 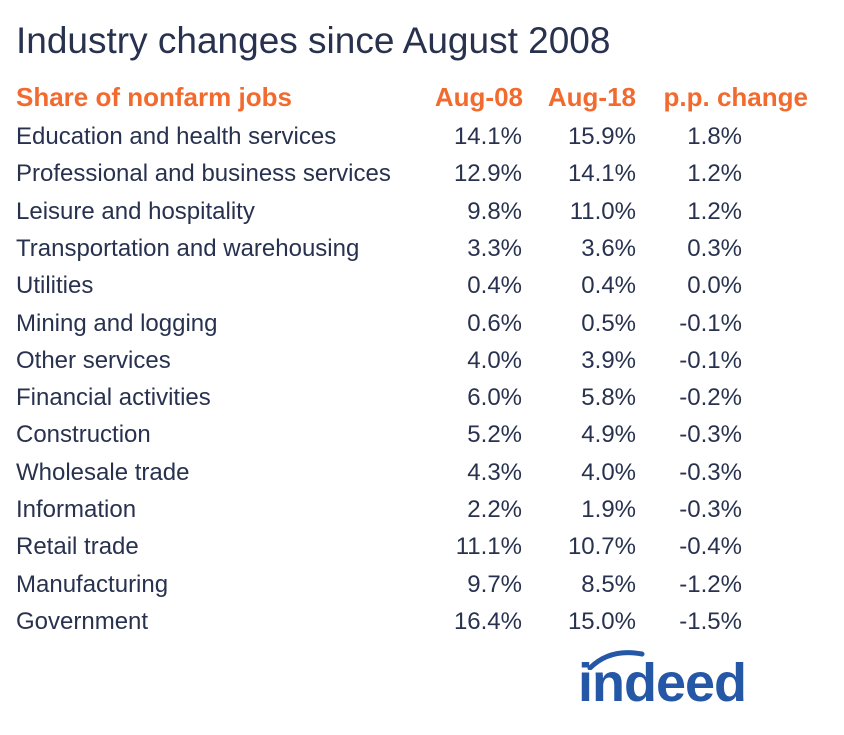 I want to click on industry-label: Retail trade, so click(x=77, y=547).